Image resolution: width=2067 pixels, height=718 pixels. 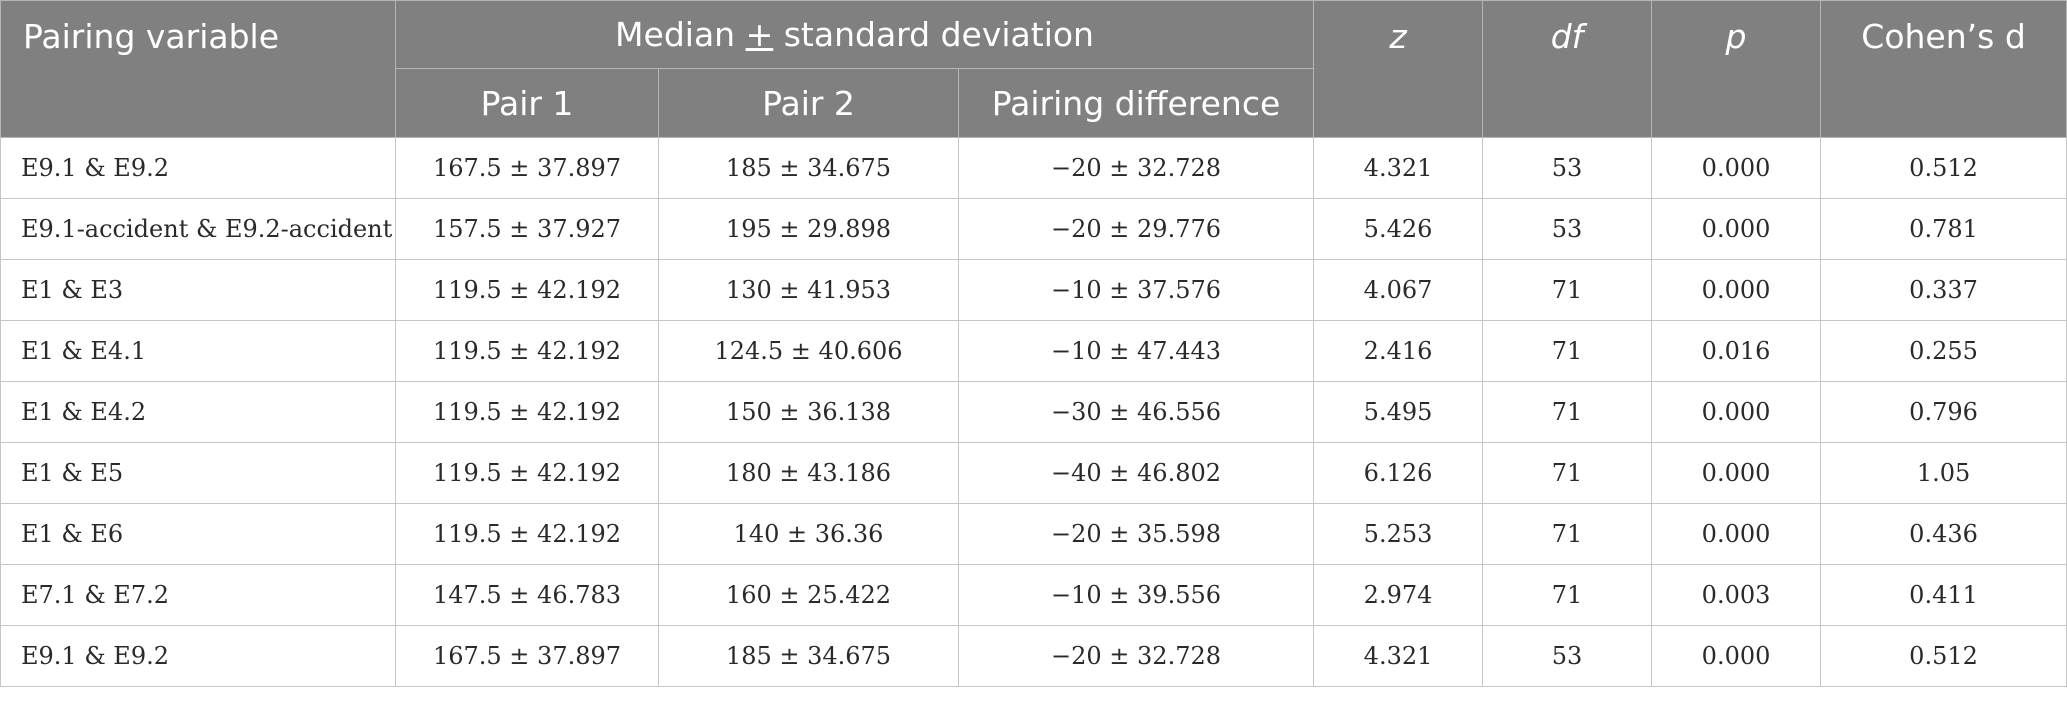 I want to click on header-median-sd: Median + standard deviation, so click(x=854, y=34).